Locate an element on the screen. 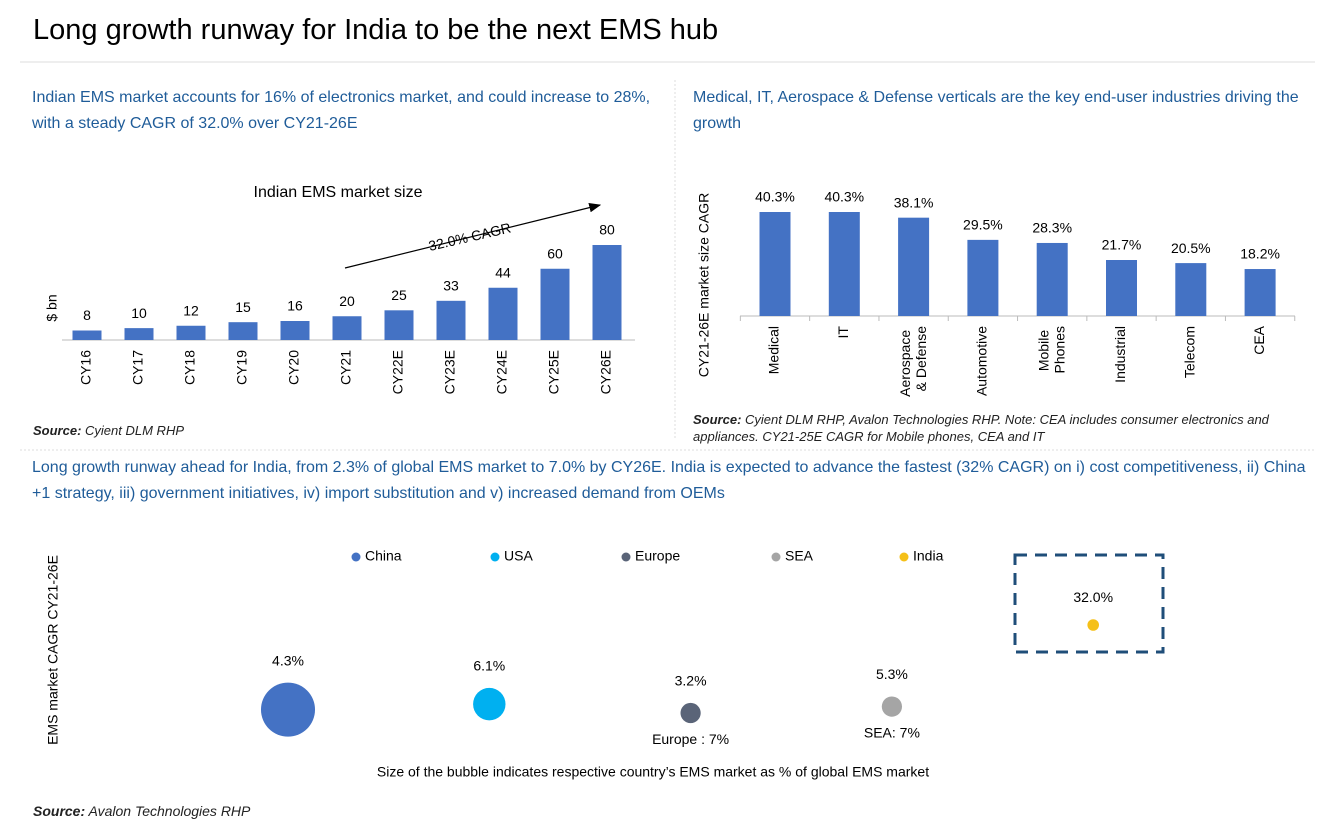  value-label: 38.1% is located at coordinates (914, 202).